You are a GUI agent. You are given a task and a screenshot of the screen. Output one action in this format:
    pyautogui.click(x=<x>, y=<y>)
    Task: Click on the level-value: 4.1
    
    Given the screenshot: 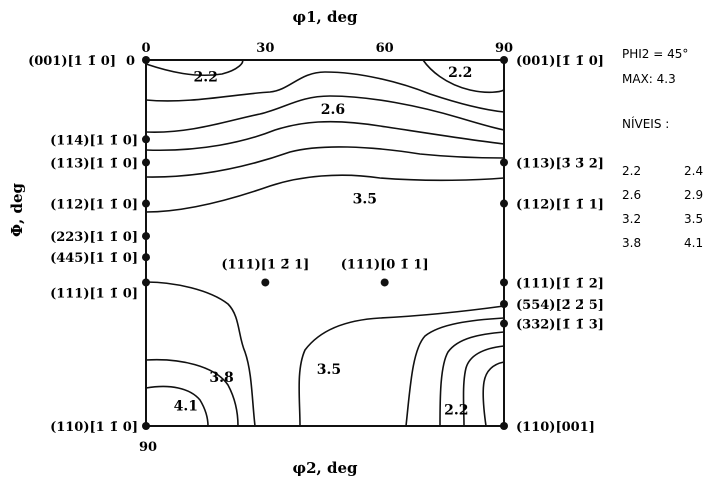 What is the action you would take?
    pyautogui.click(x=693, y=243)
    